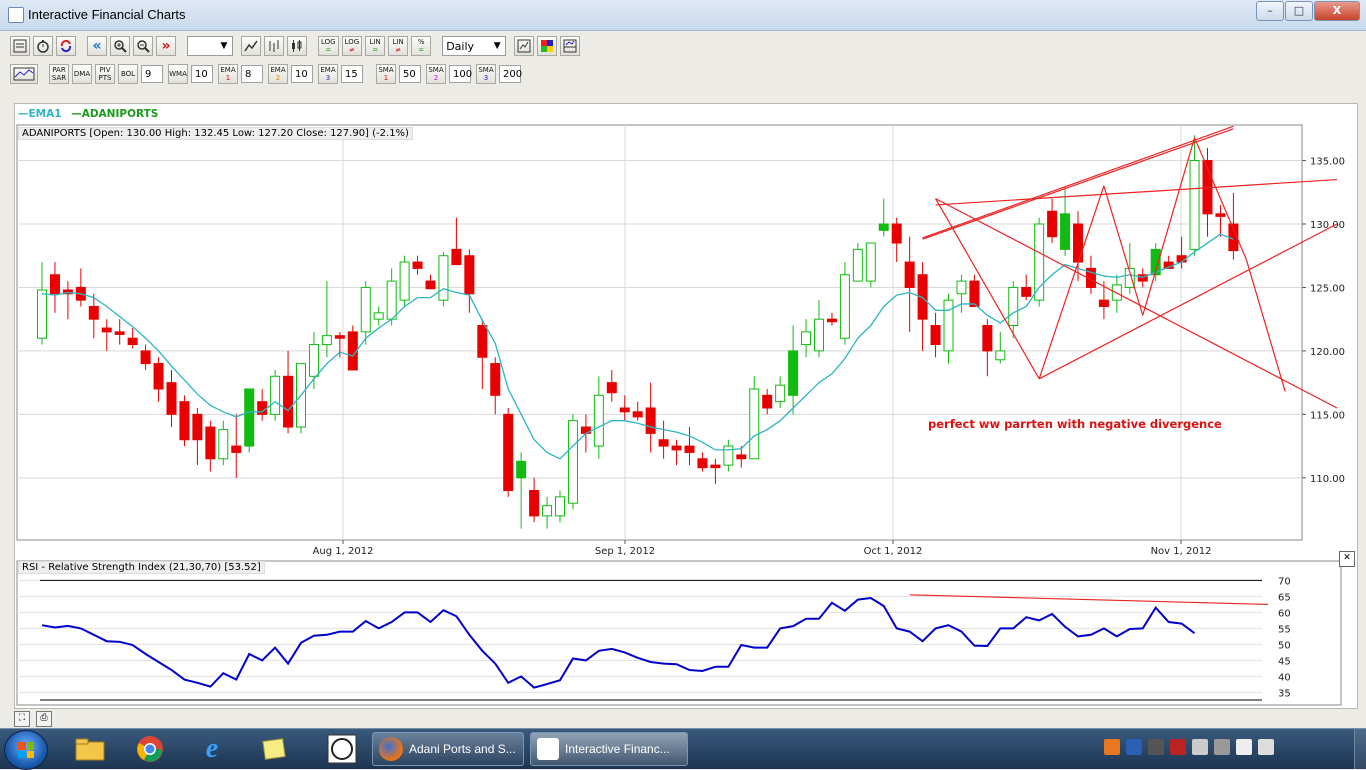 This screenshot has height=770, width=1366. What do you see at coordinates (1134, 747) in the screenshot?
I see `tray-network-manager-icon` at bounding box center [1134, 747].